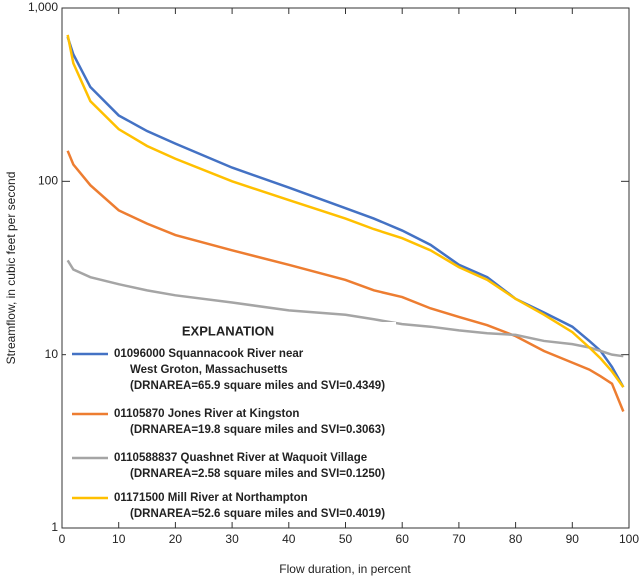 The image size is (642, 582). What do you see at coordinates (206, 414) in the screenshot?
I see `legend-label: 01105870 Jones River at Kingston` at bounding box center [206, 414].